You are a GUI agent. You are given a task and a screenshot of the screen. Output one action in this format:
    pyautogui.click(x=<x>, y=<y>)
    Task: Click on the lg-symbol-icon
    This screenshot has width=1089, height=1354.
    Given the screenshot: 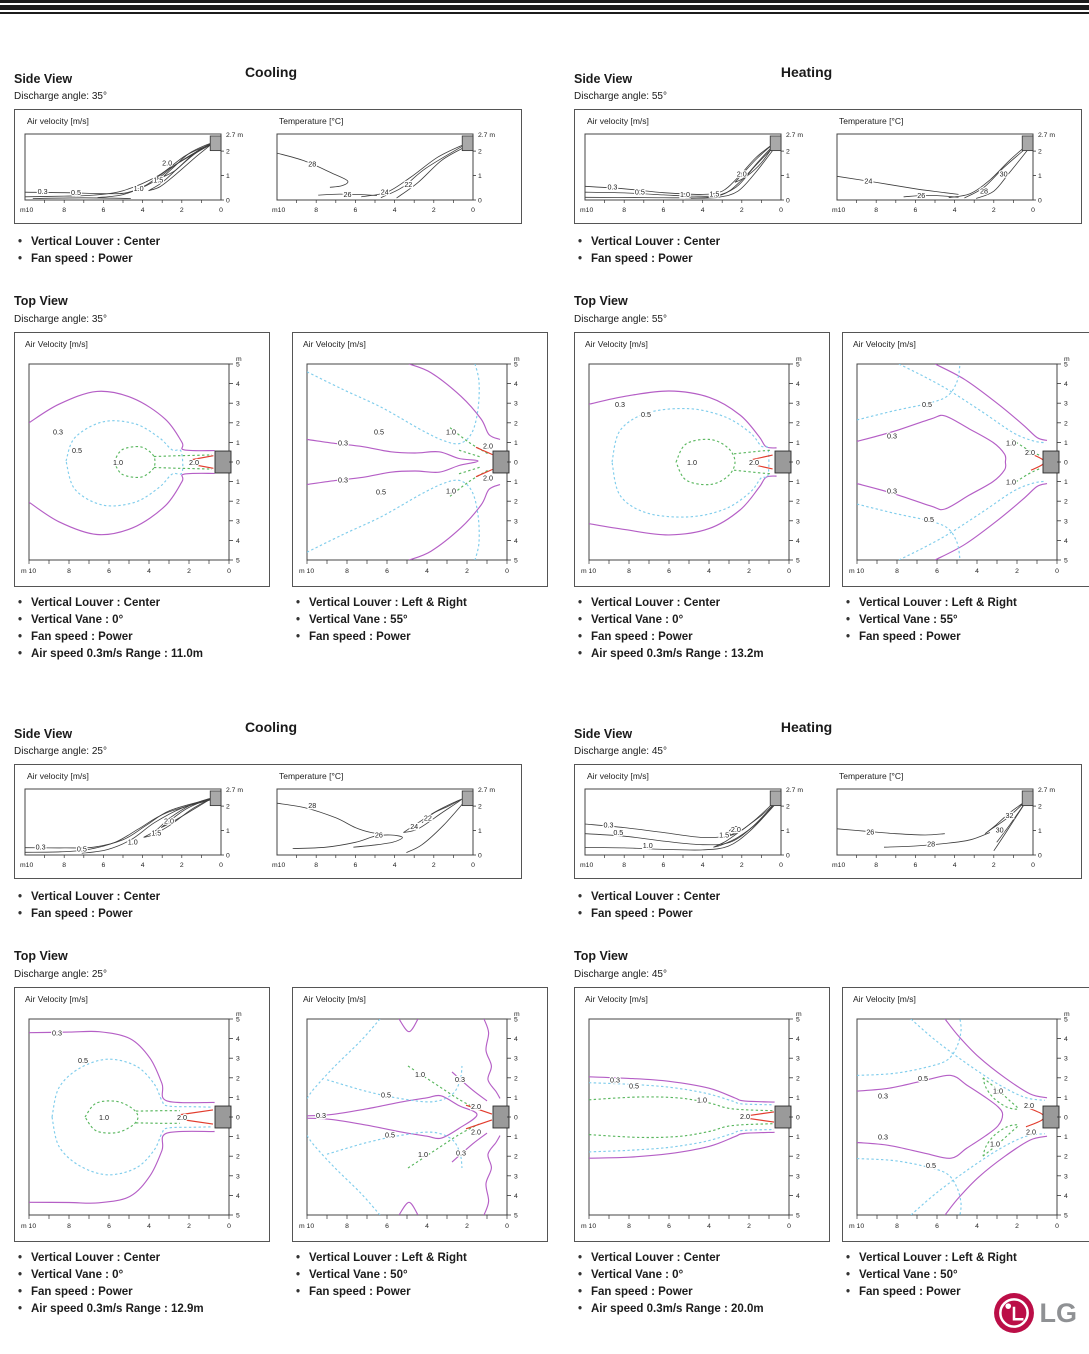 What is the action you would take?
    pyautogui.click(x=1013, y=1313)
    